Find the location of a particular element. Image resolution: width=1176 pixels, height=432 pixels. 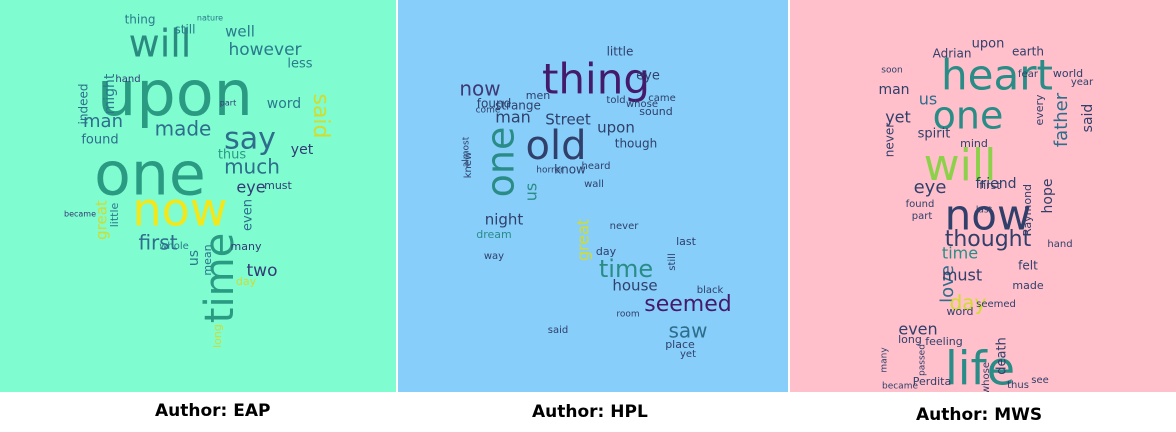

caption-hpl: Author: HPL is located at coordinates (590, 412).